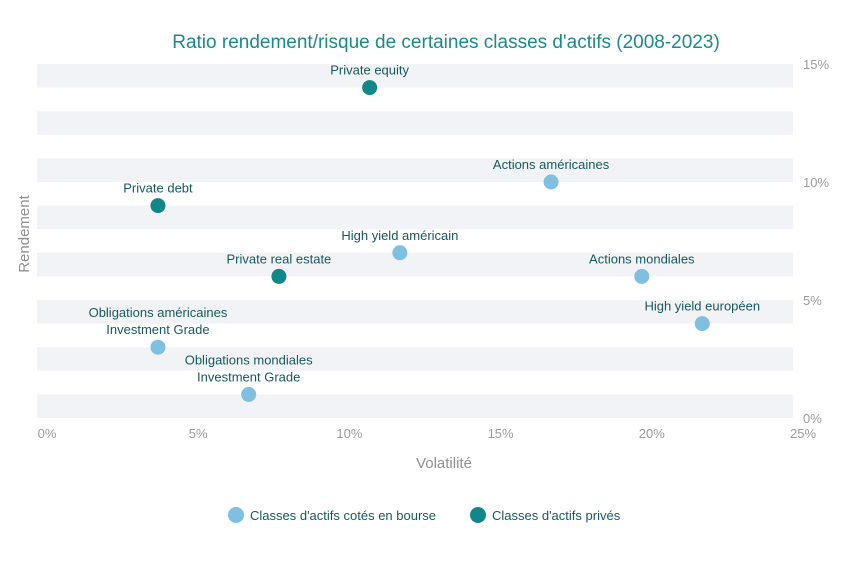 The height and width of the screenshot is (567, 850). I want to click on x-tick-label: 20%, so click(652, 433).